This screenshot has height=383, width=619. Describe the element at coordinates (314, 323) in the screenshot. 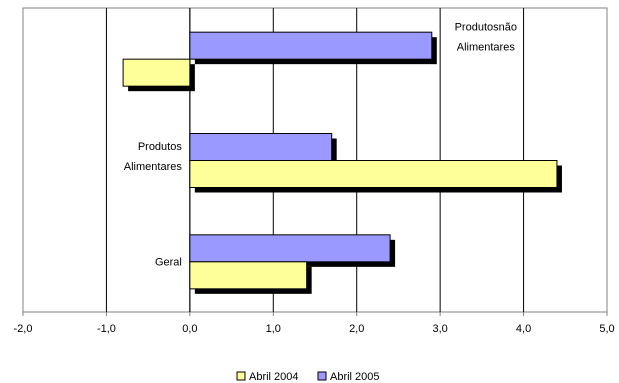

I see `x-axis-ticks: -2,0 -1,0 0,0 1,0 2,0 3,0 4,0 5,0` at that location.